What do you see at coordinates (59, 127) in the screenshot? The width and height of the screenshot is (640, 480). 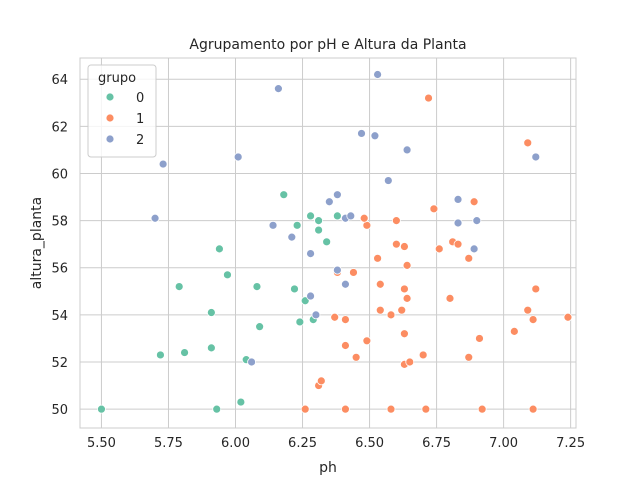 I see `y-tick-label: 62` at bounding box center [59, 127].